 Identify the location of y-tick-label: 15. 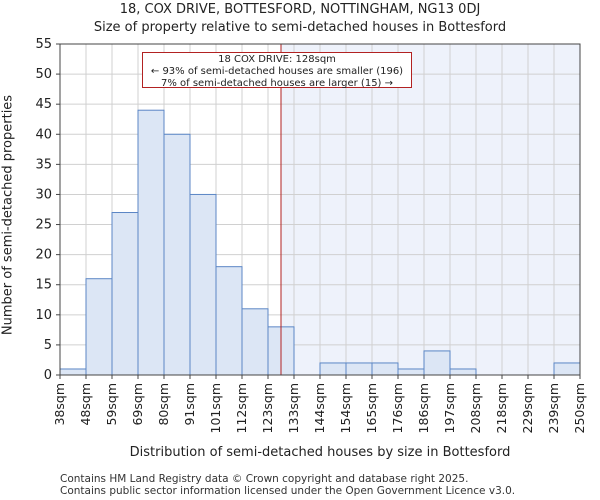
(43, 285).